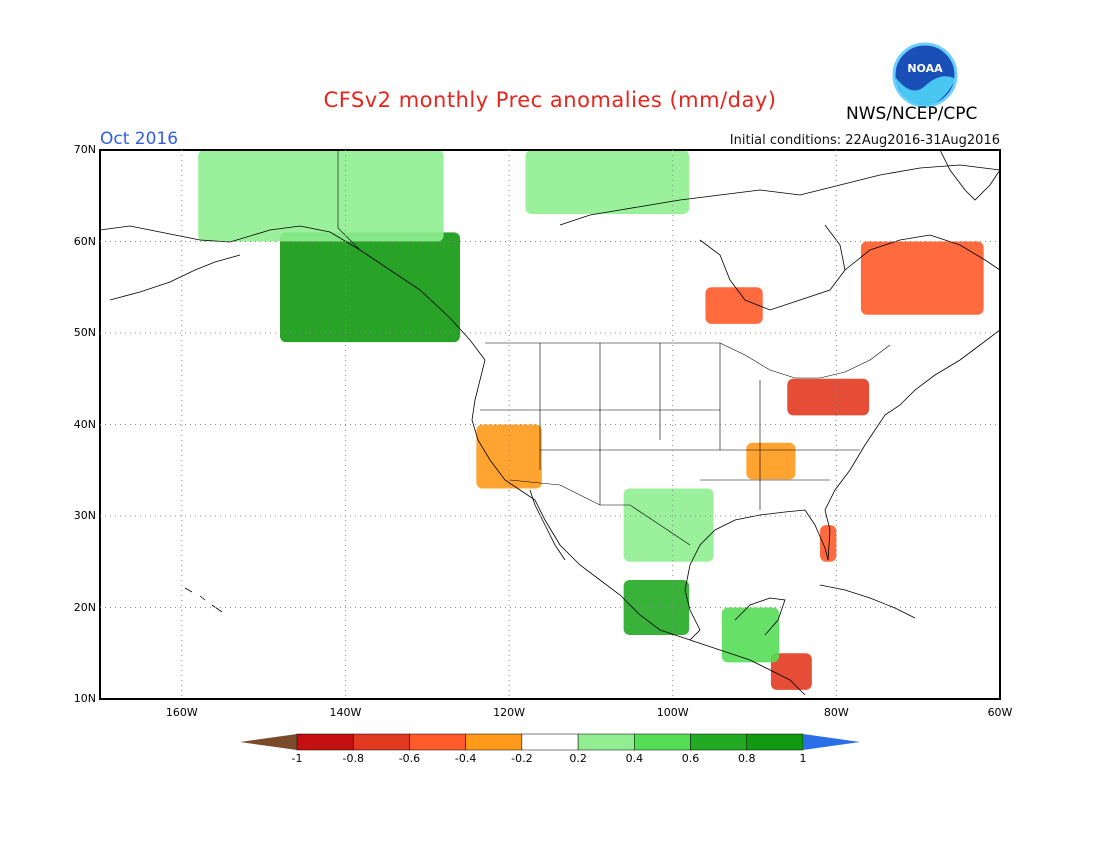 The width and height of the screenshot is (1100, 850). Describe the element at coordinates (547, 525) in the screenshot. I see `coastline-baja` at that location.